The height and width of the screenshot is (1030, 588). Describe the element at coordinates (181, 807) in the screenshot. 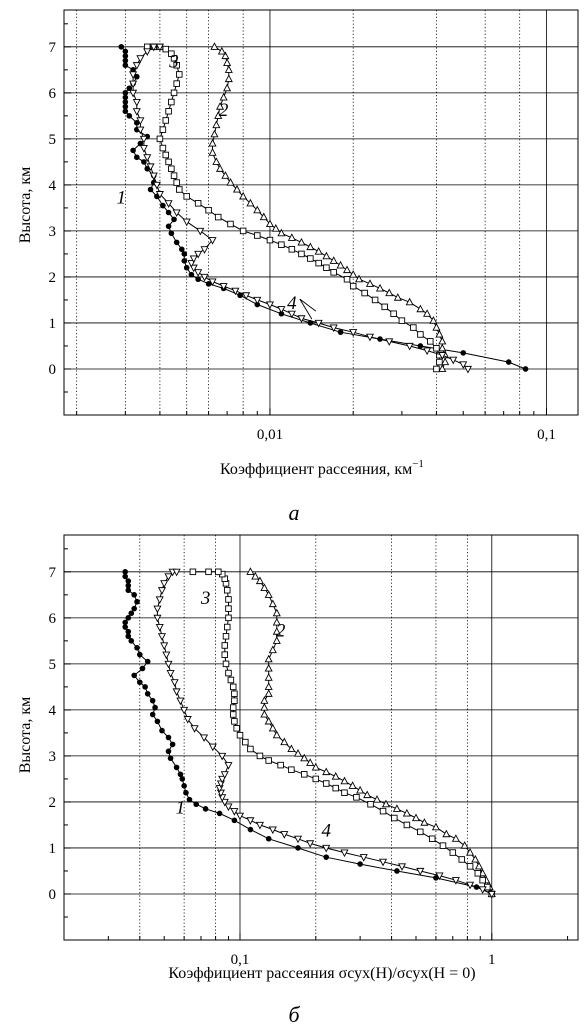

I see `curve-label-1: 1` at that location.